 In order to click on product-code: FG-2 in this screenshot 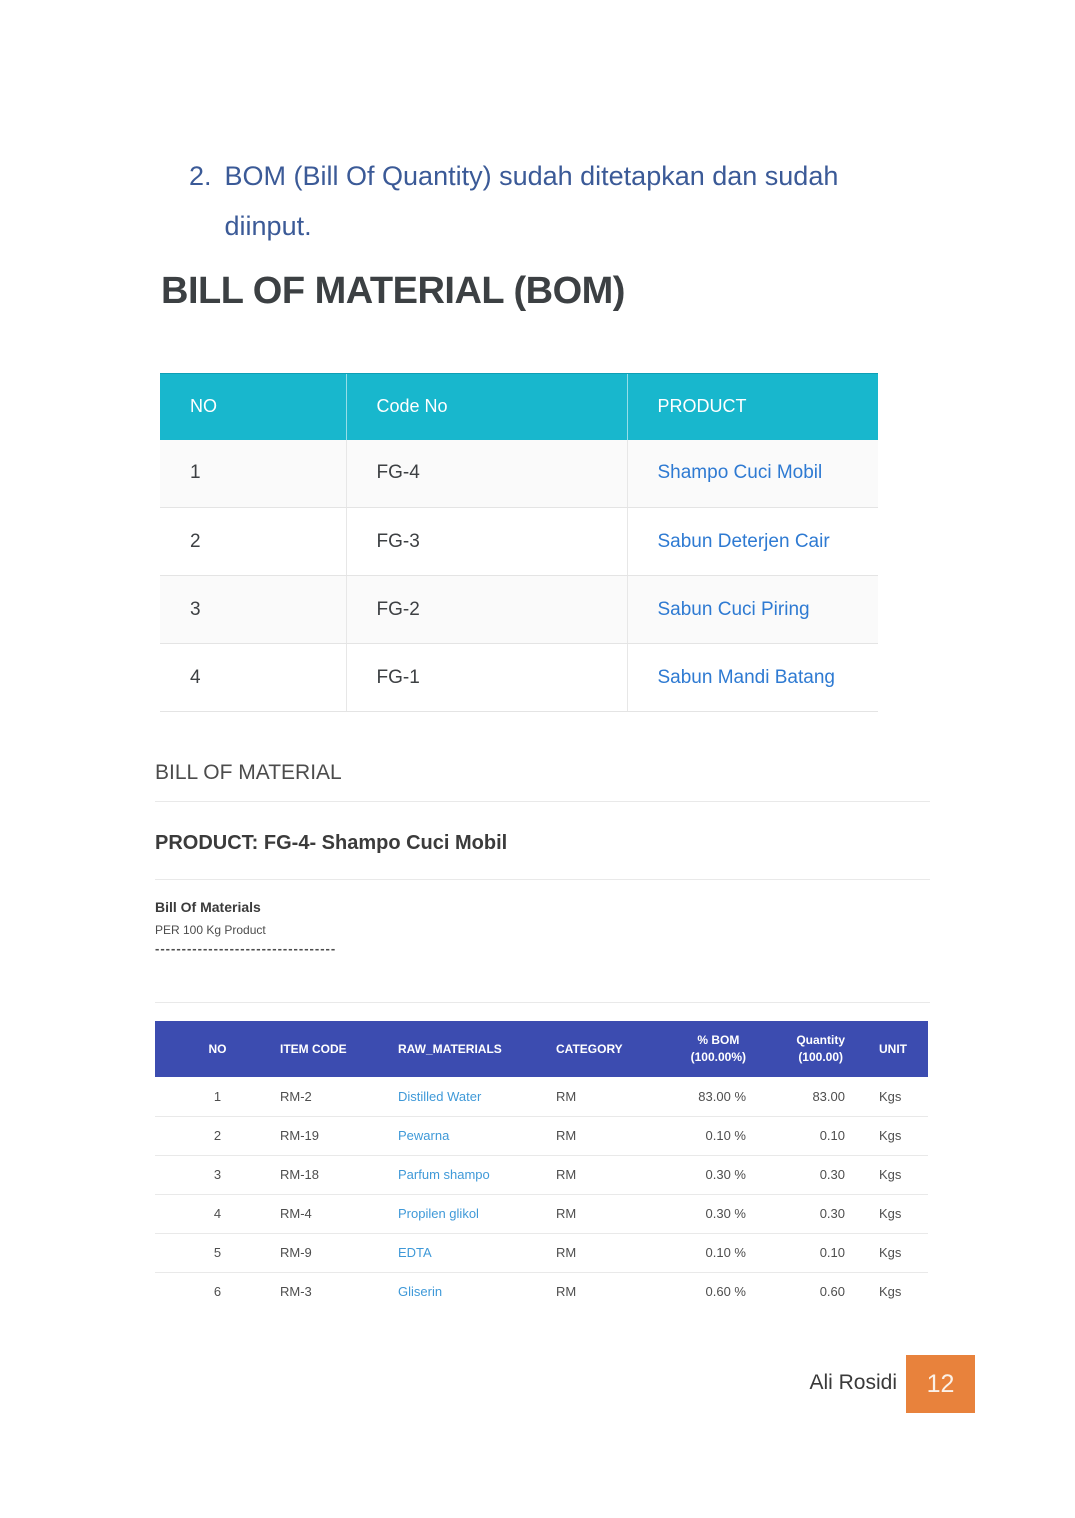, I will do `click(486, 609)`.